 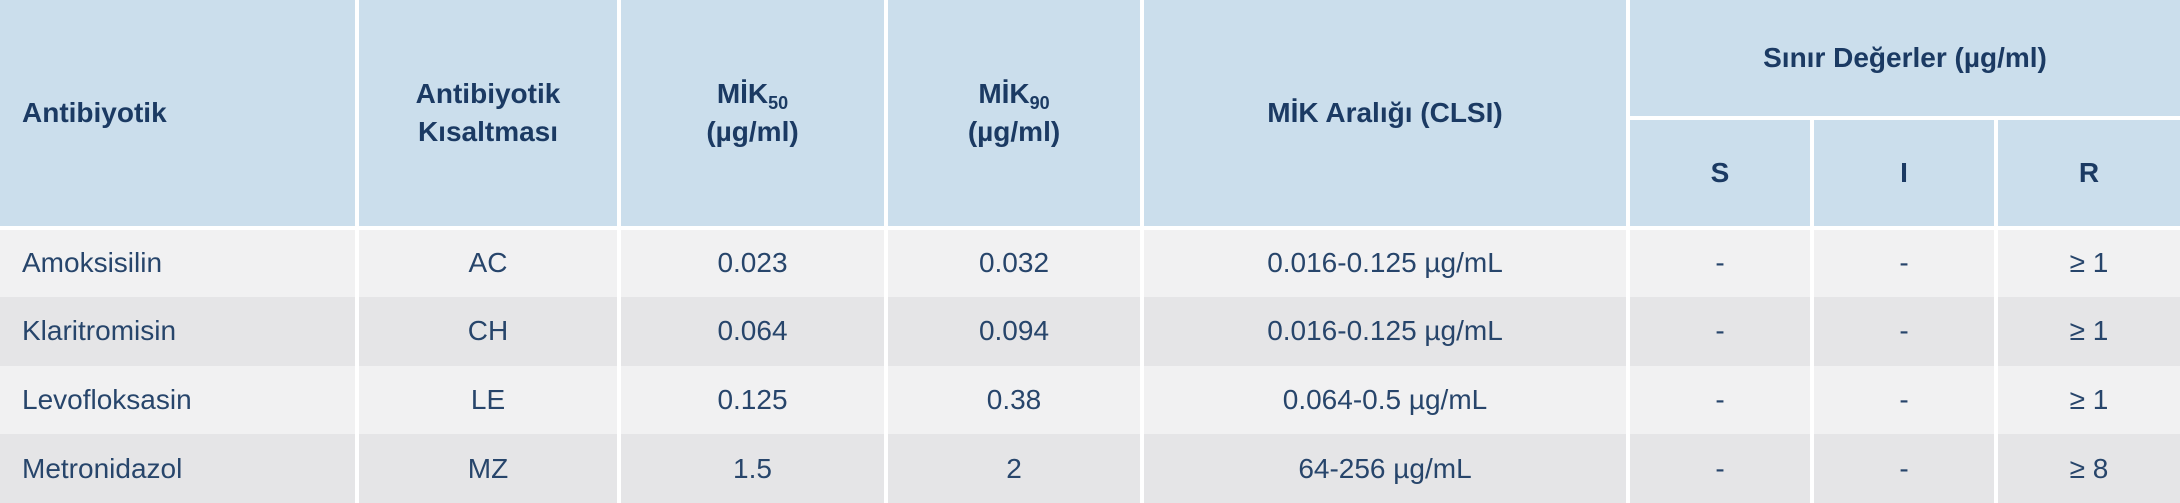 What do you see at coordinates (2088, 174) in the screenshot?
I see `col-header-r: R` at bounding box center [2088, 174].